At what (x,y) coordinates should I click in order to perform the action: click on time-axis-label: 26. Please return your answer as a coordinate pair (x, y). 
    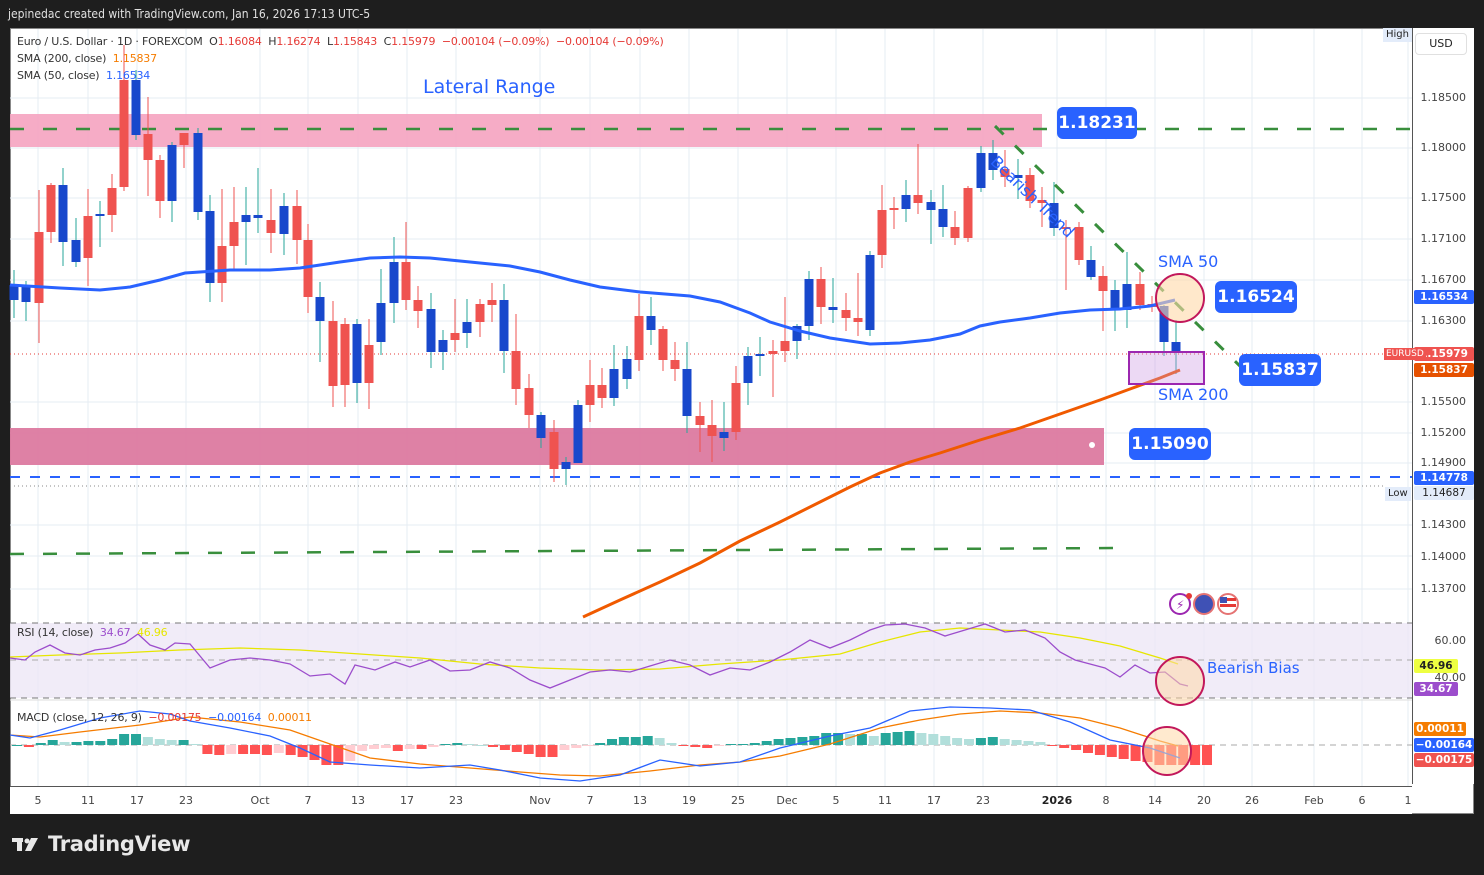
    Looking at the image, I should click on (1252, 800).